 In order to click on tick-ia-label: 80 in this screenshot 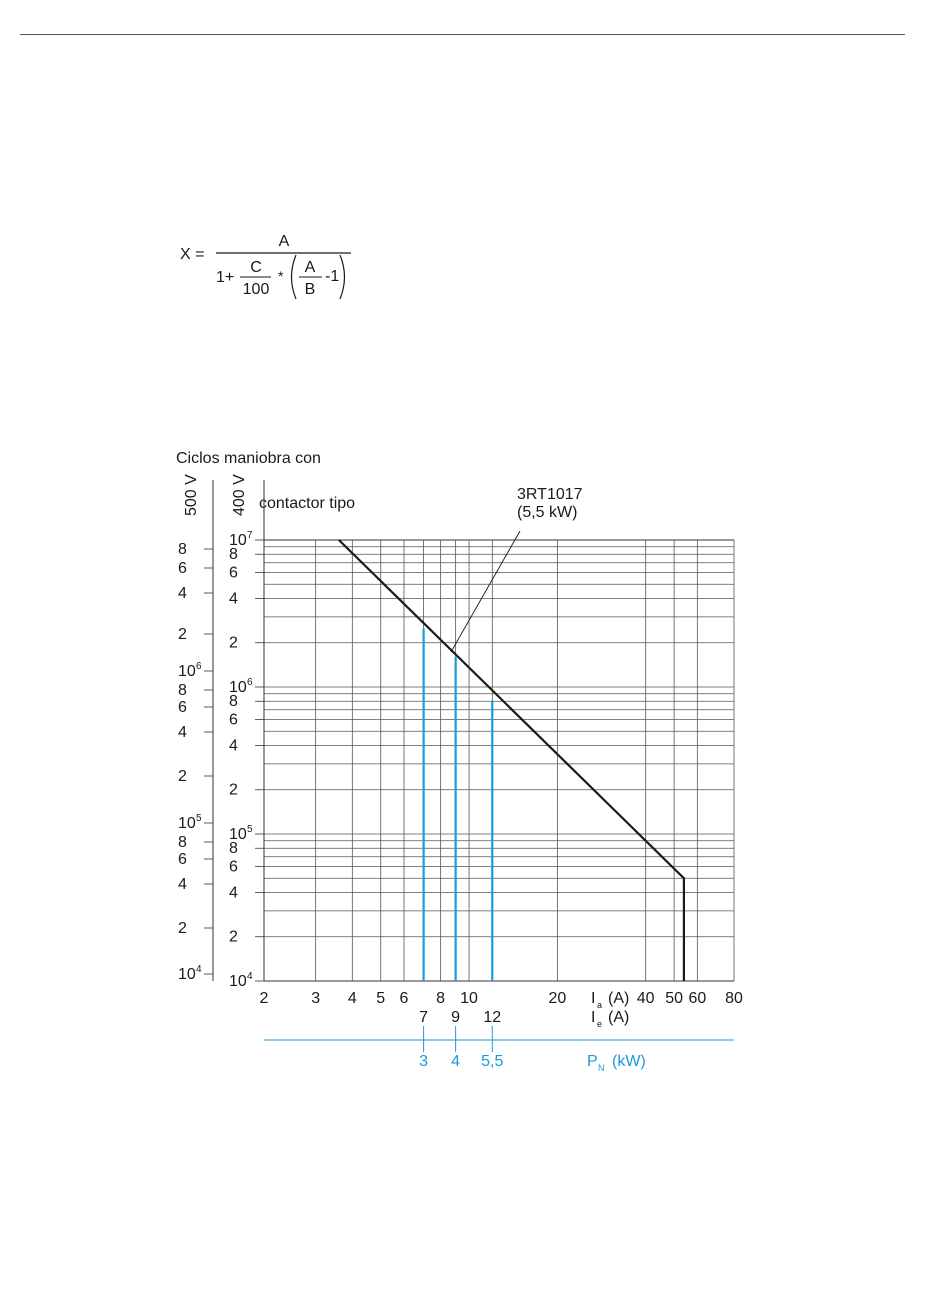, I will do `click(734, 998)`.